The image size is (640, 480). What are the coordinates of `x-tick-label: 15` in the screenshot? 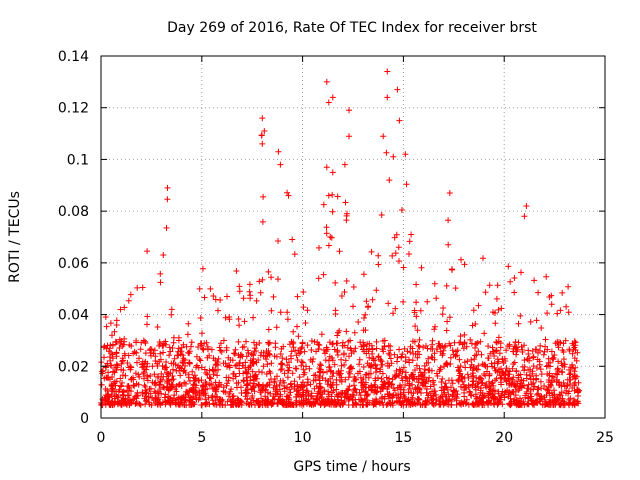 It's located at (403, 438).